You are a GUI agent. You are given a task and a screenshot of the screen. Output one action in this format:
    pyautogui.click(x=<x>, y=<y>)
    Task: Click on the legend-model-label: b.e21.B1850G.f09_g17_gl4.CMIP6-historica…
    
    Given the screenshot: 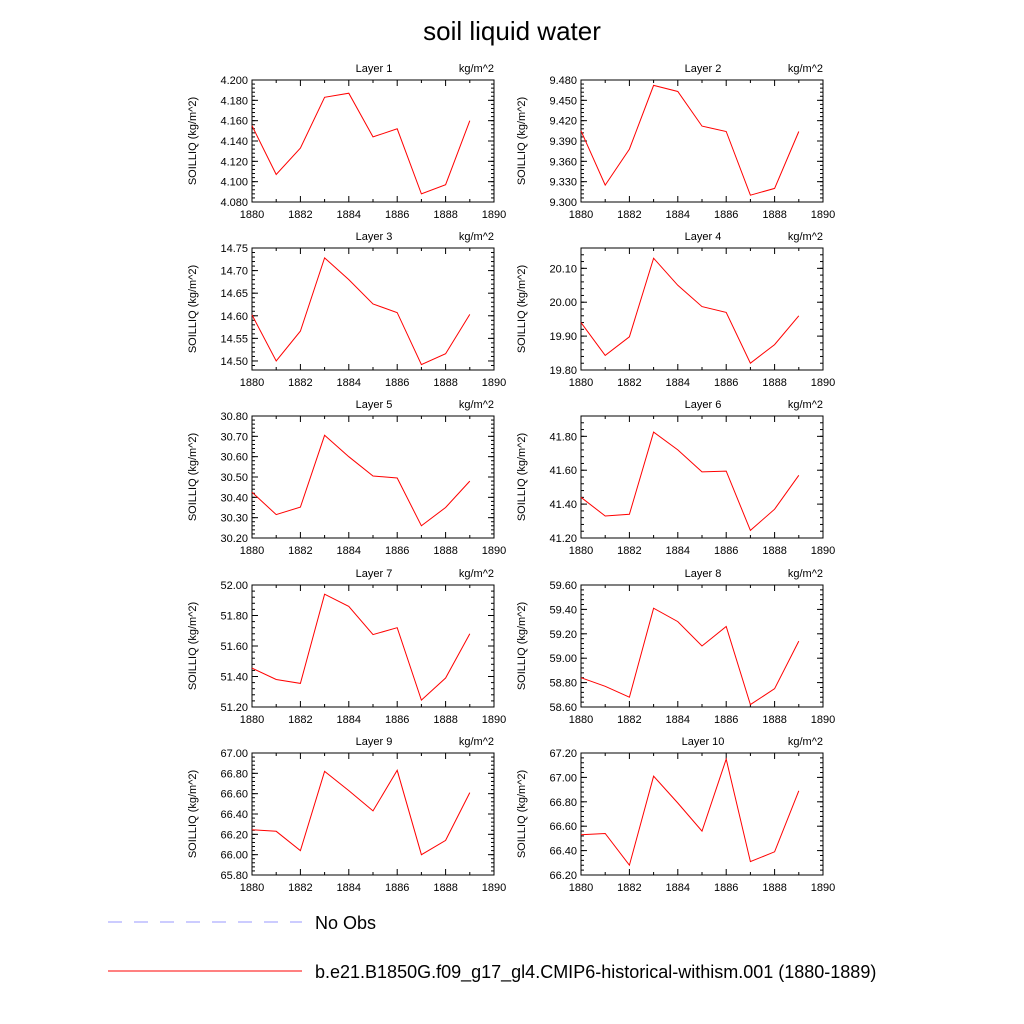 What is the action you would take?
    pyautogui.click(x=595, y=972)
    